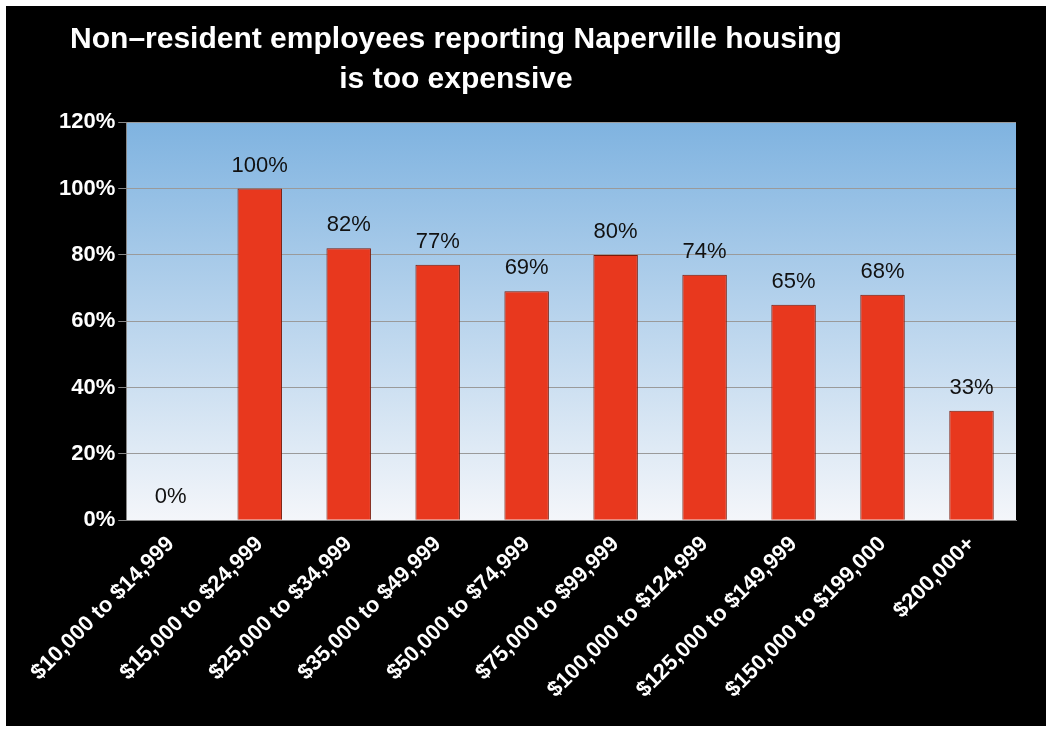 The height and width of the screenshot is (732, 1052). I want to click on y-tick-label: 0%, so click(99, 519).